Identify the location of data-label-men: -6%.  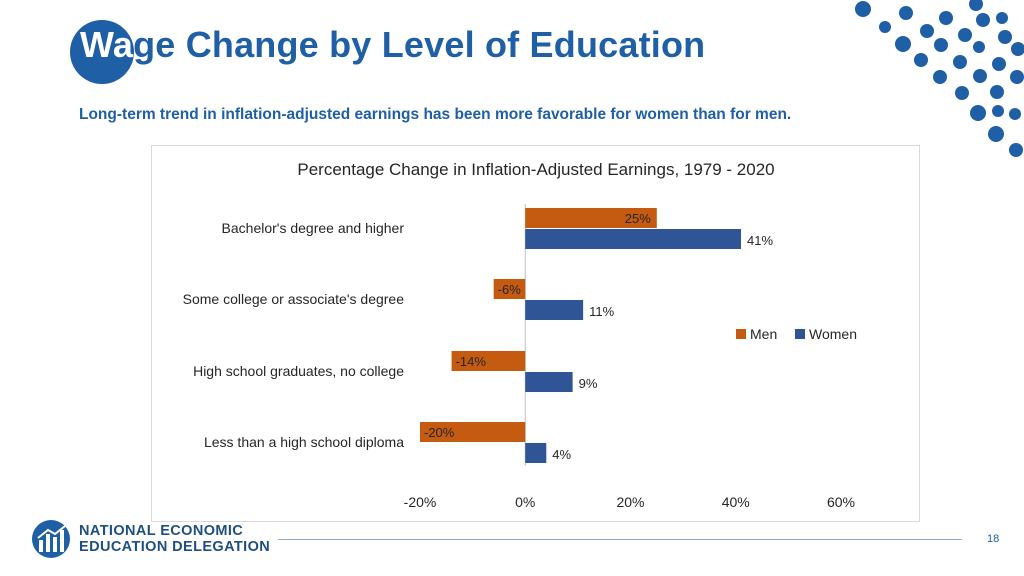
(510, 289).